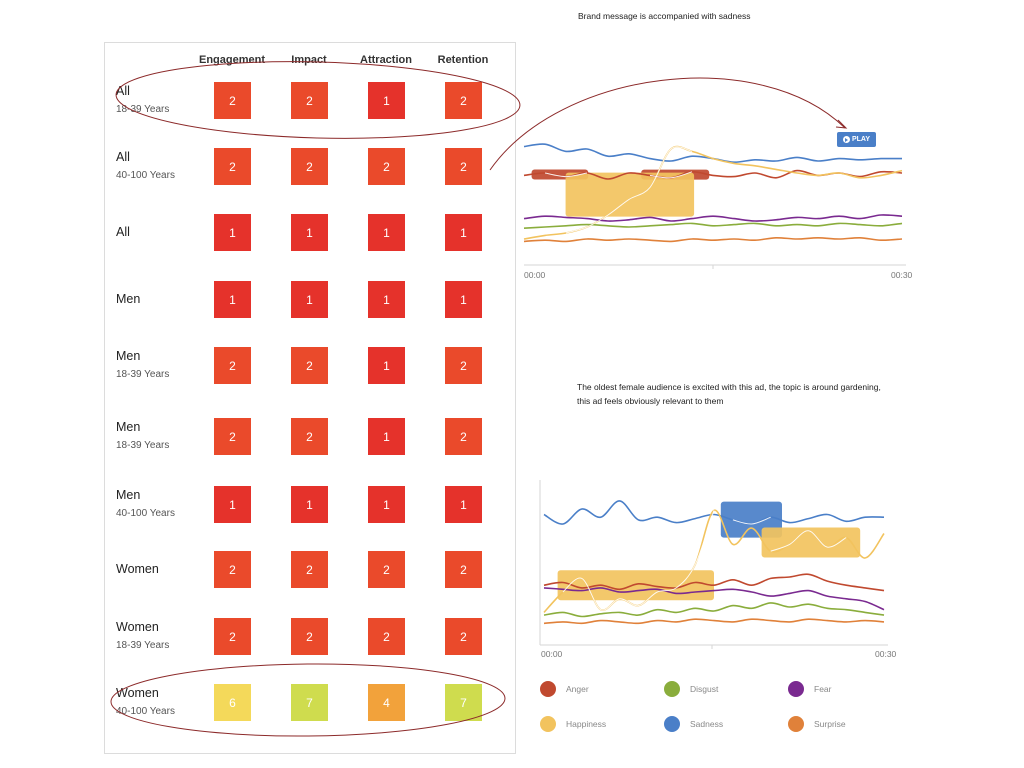  Describe the element at coordinates (713, 218) in the screenshot. I see `series-fear` at that location.